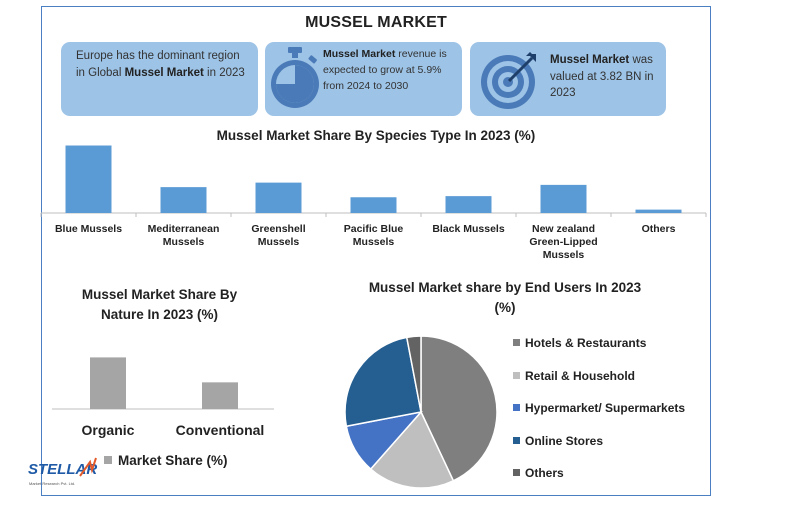 Image resolution: width=800 pixels, height=517 pixels. I want to click on species-category-label-line: Others, so click(659, 229).